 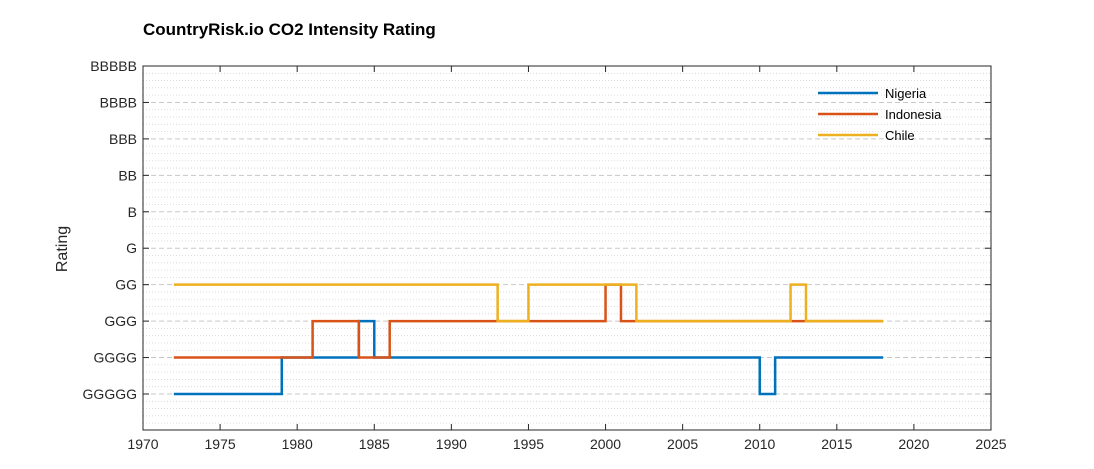 I want to click on x-tick-label: 2025, so click(x=990, y=444).